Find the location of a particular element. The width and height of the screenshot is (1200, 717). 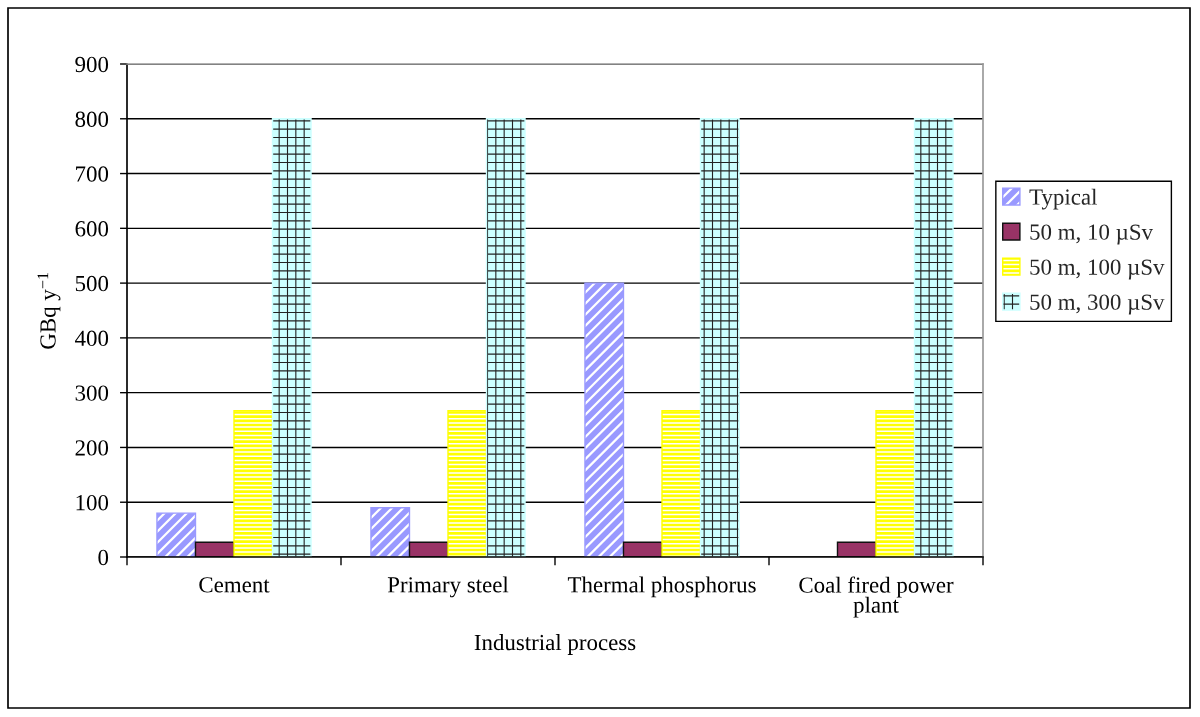

legend-label: Typical is located at coordinates (1063, 199).